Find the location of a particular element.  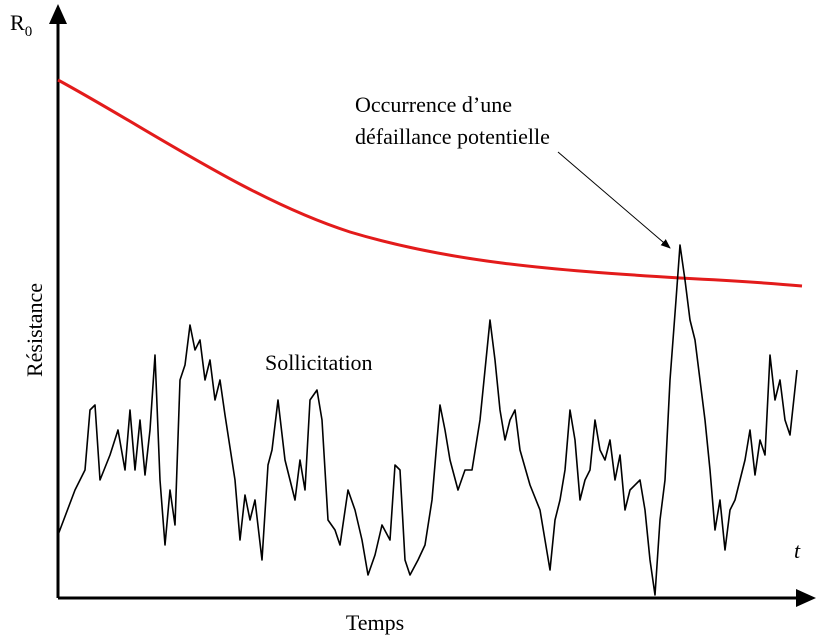

x-axis-arrow is located at coordinates (806, 598).